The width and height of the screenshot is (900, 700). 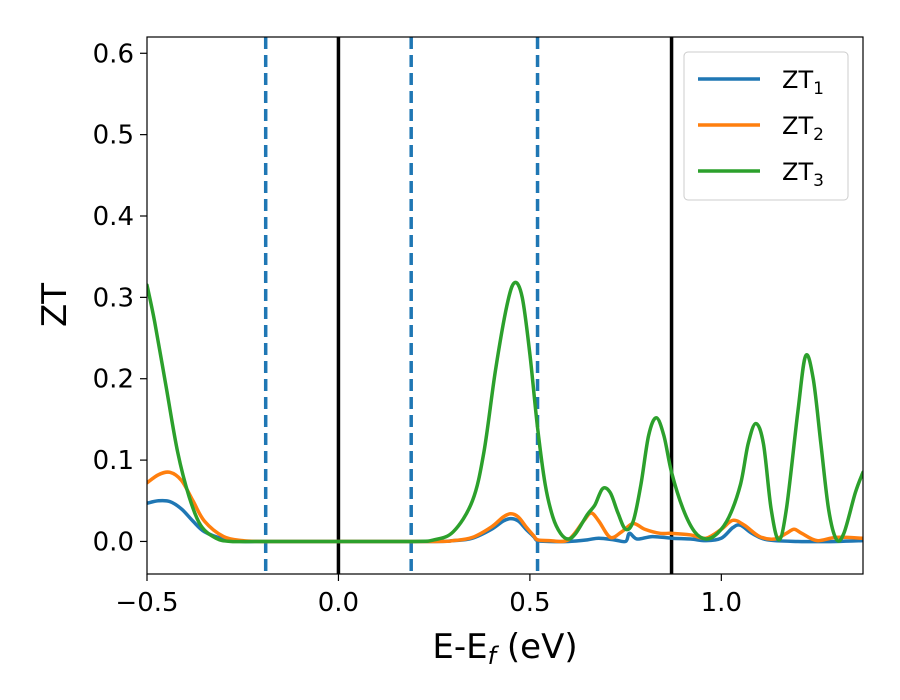 I want to click on x-tick-label: 0.0, so click(x=338, y=603).